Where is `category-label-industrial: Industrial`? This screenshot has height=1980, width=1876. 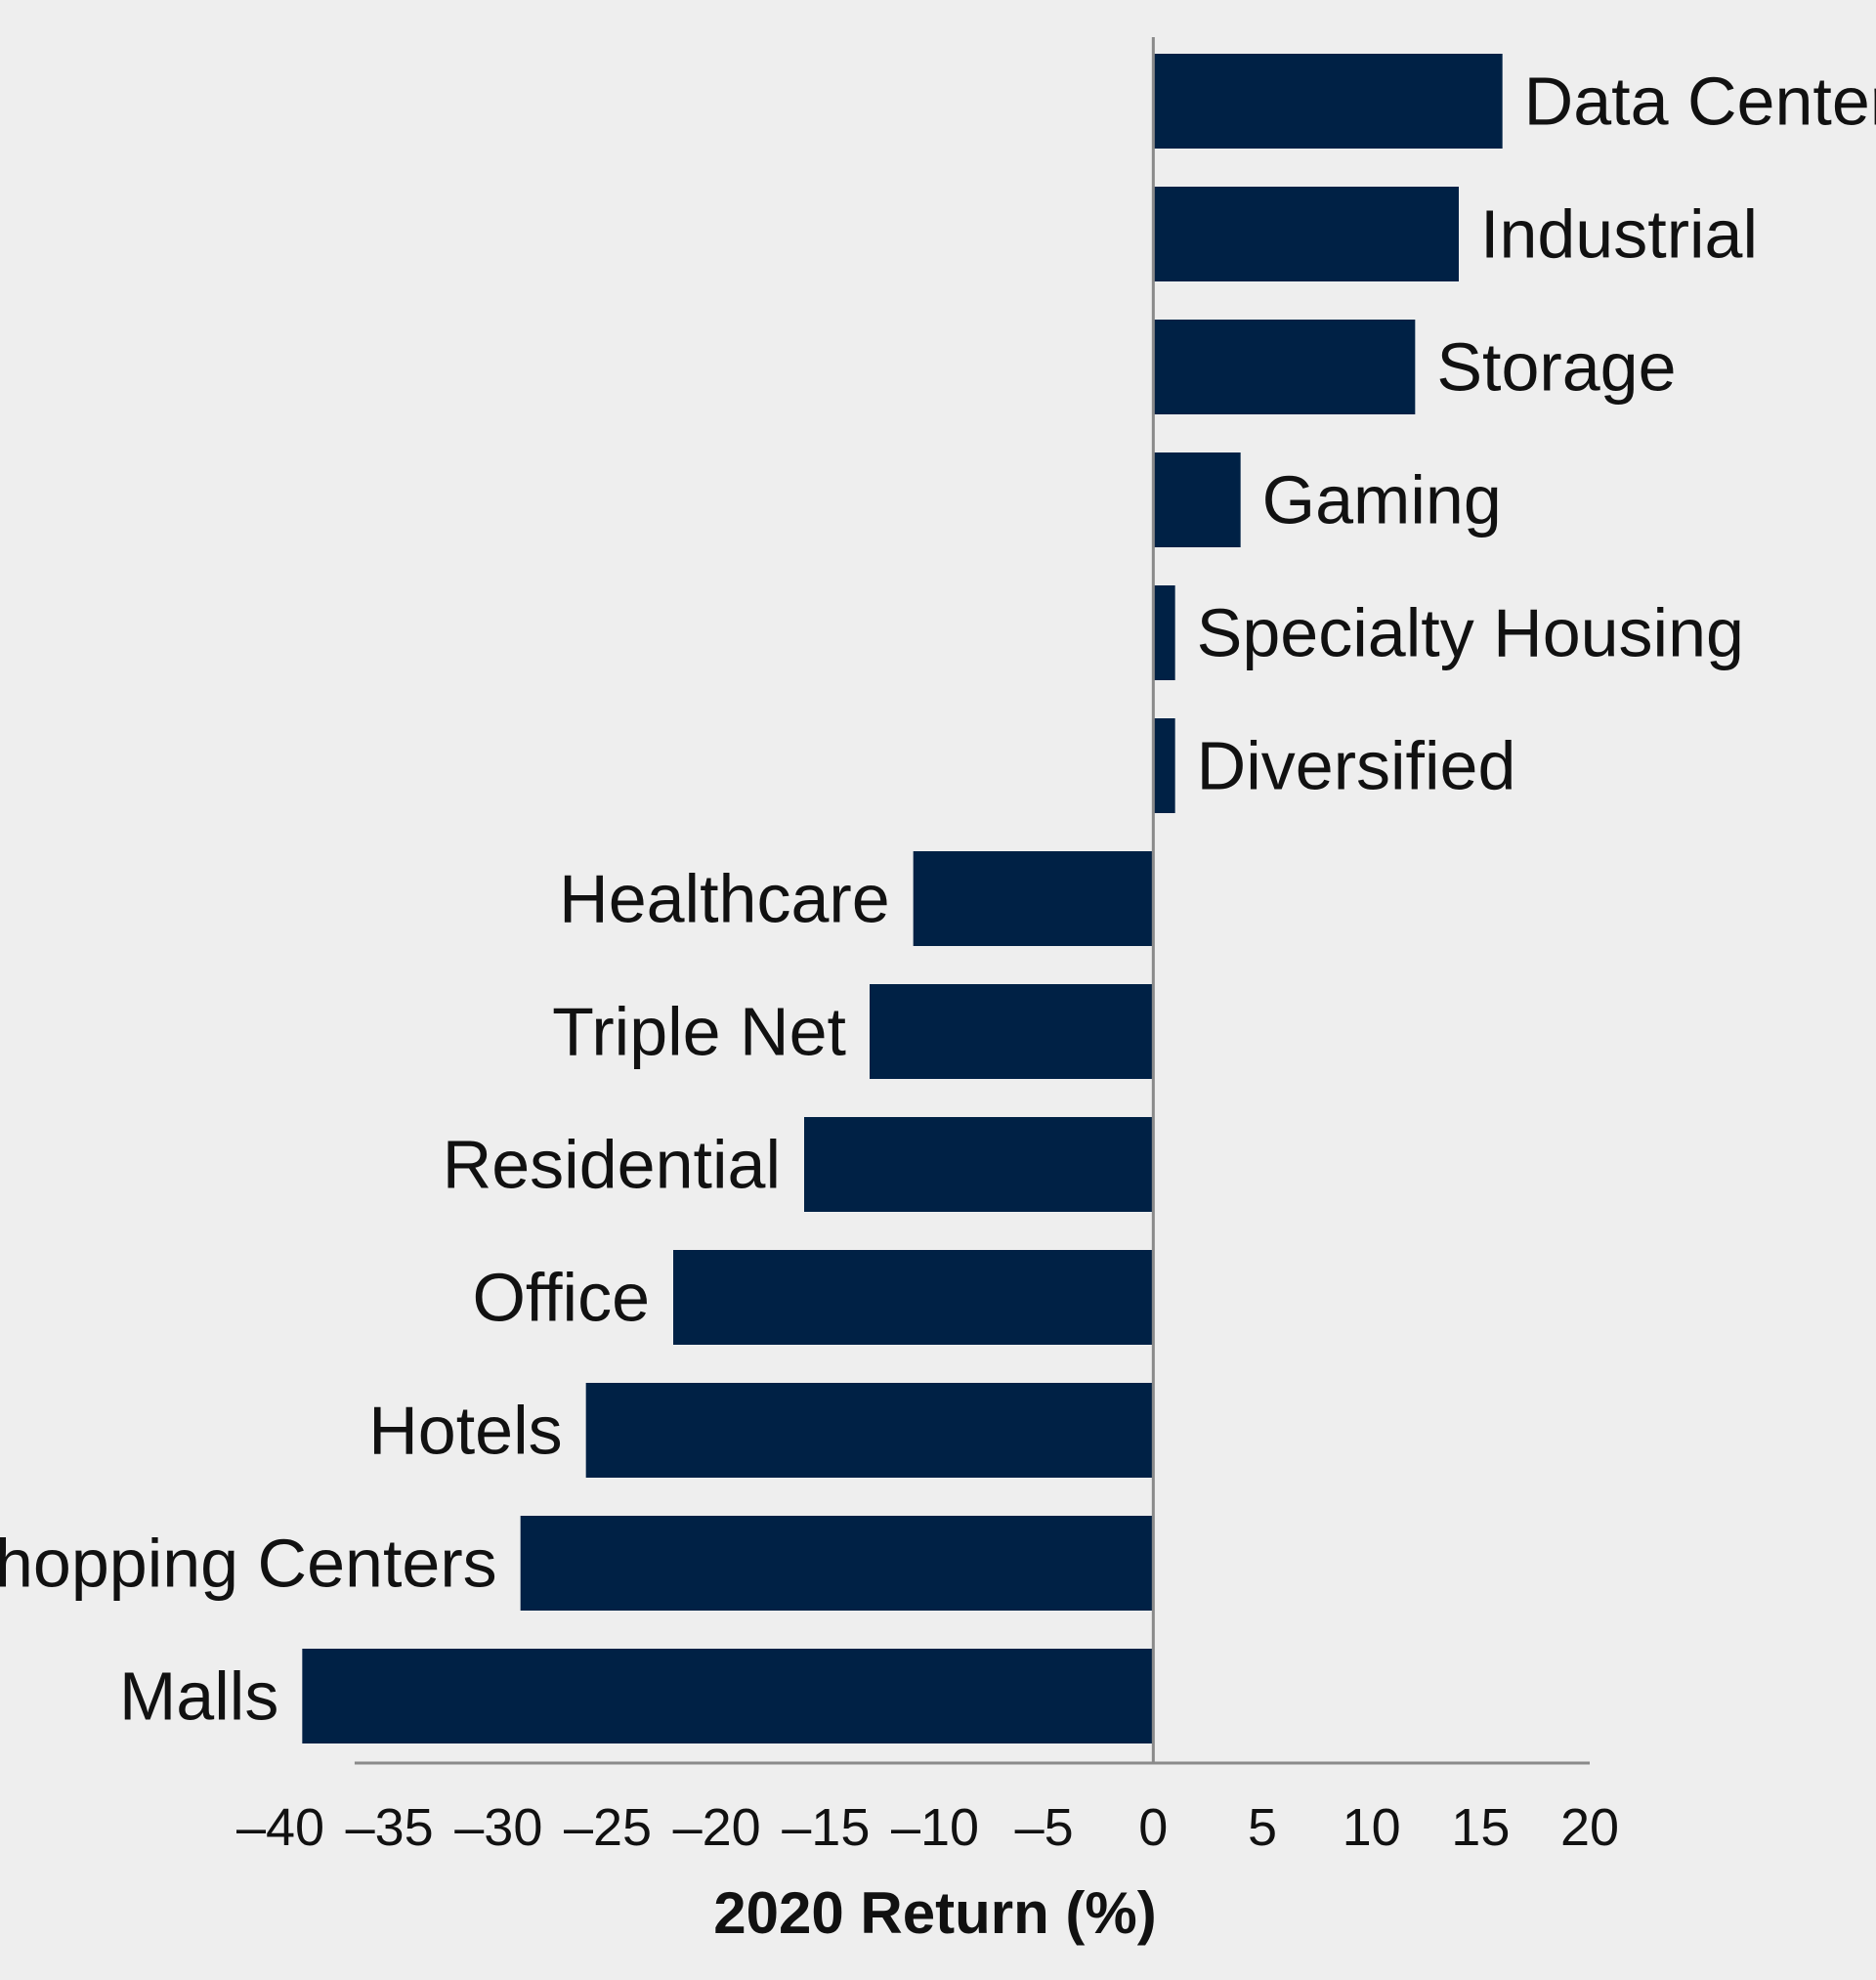
category-label-industrial: Industrial is located at coordinates (1619, 234).